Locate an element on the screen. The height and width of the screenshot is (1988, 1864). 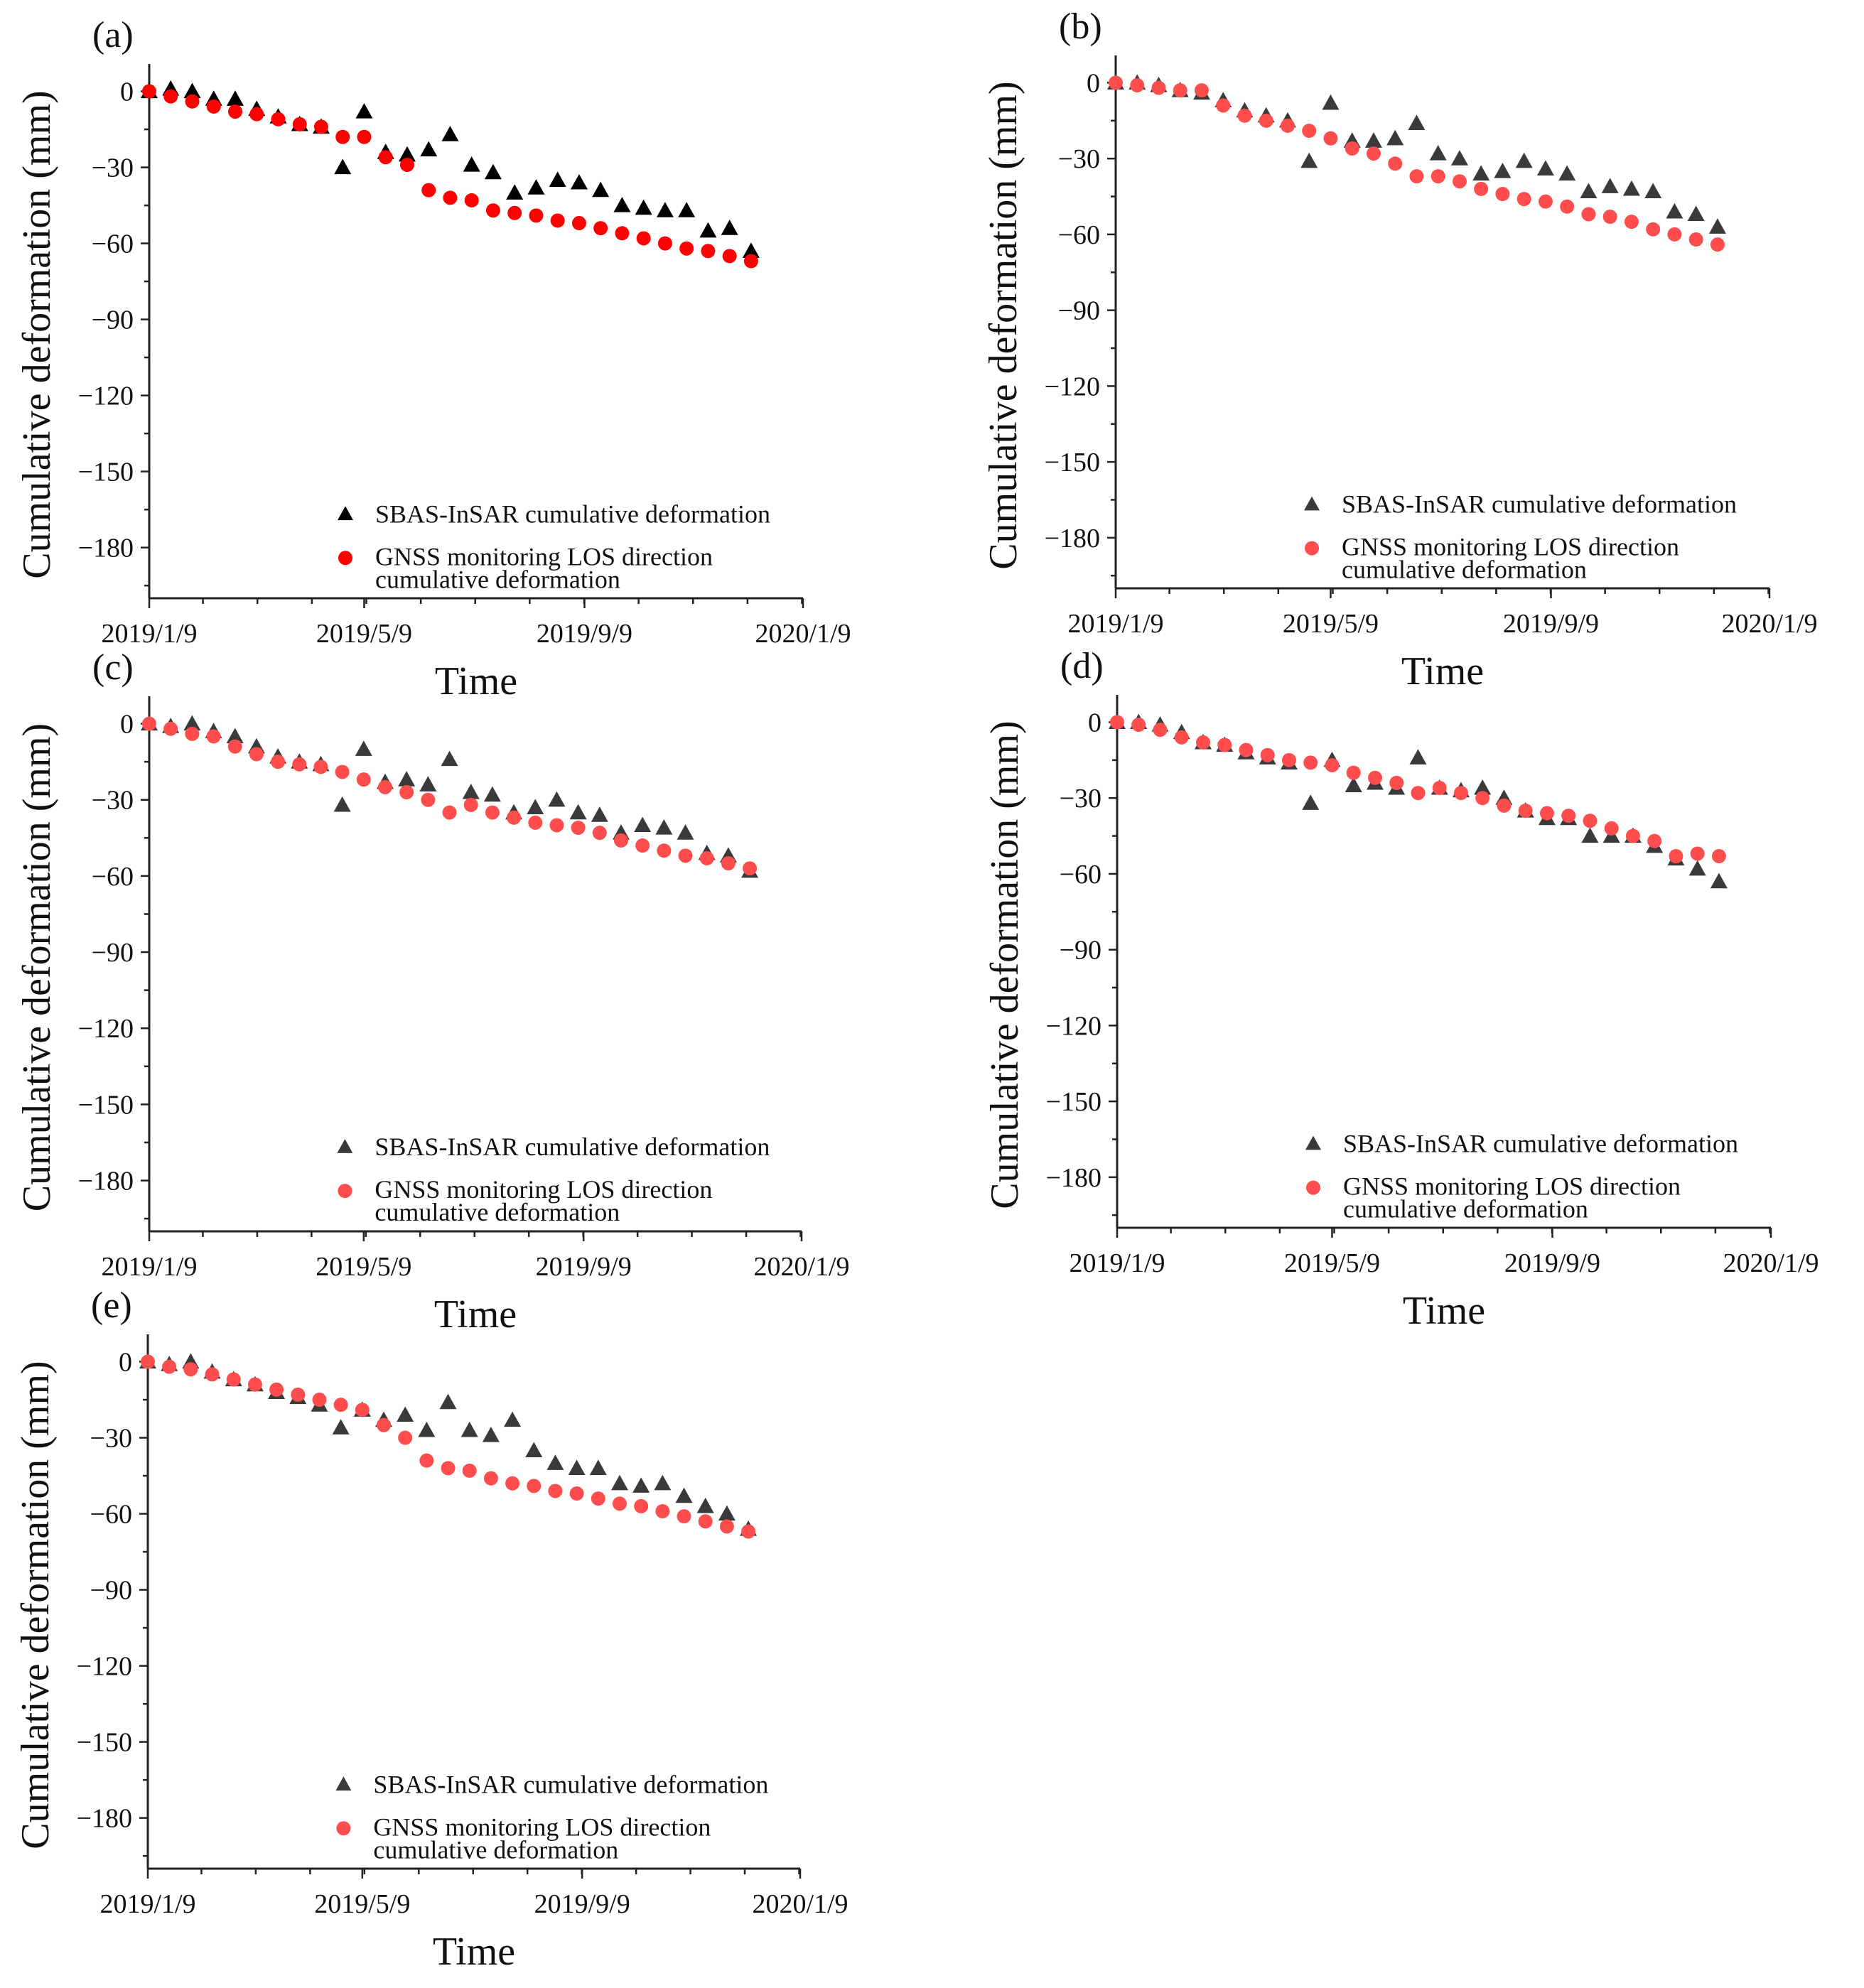
panel-label: (e) is located at coordinates (112, 1305).